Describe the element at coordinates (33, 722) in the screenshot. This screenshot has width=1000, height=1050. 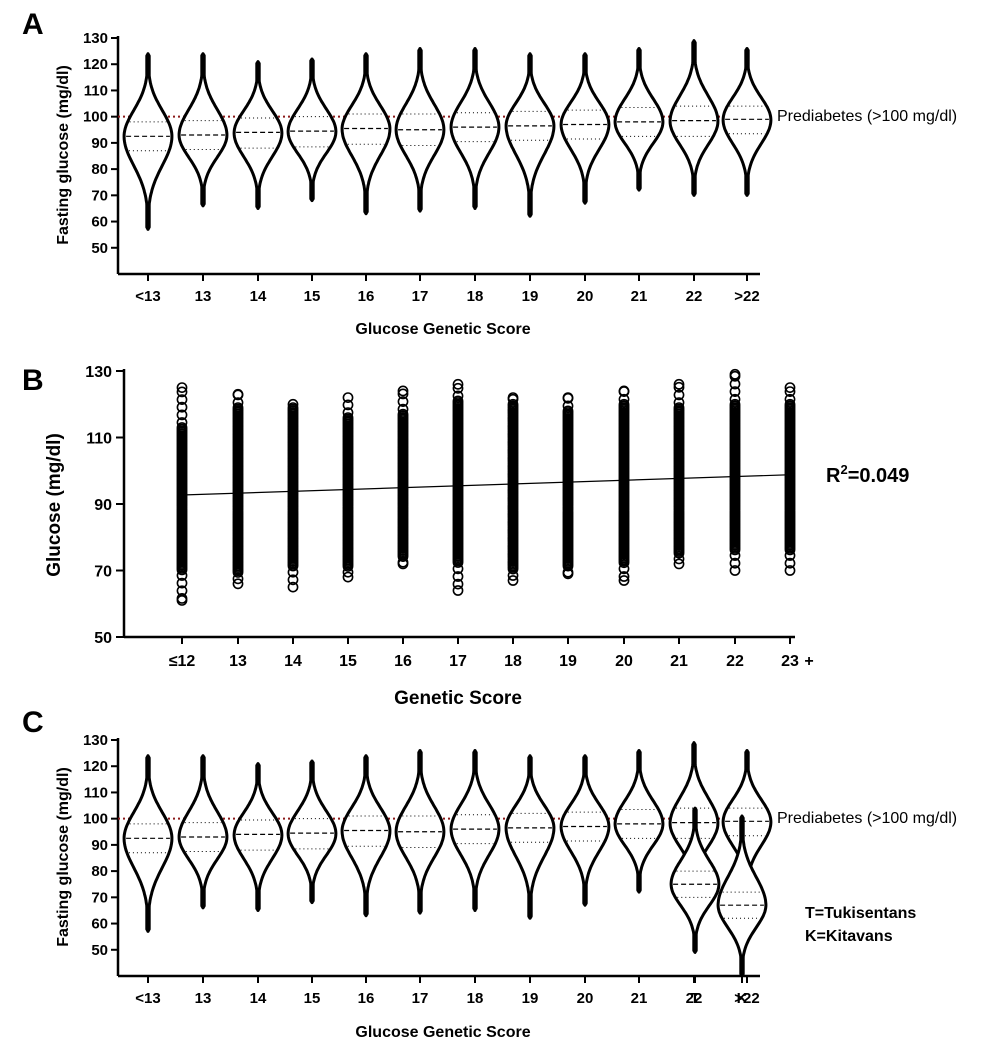
I see `panel-letter-c: C` at that location.